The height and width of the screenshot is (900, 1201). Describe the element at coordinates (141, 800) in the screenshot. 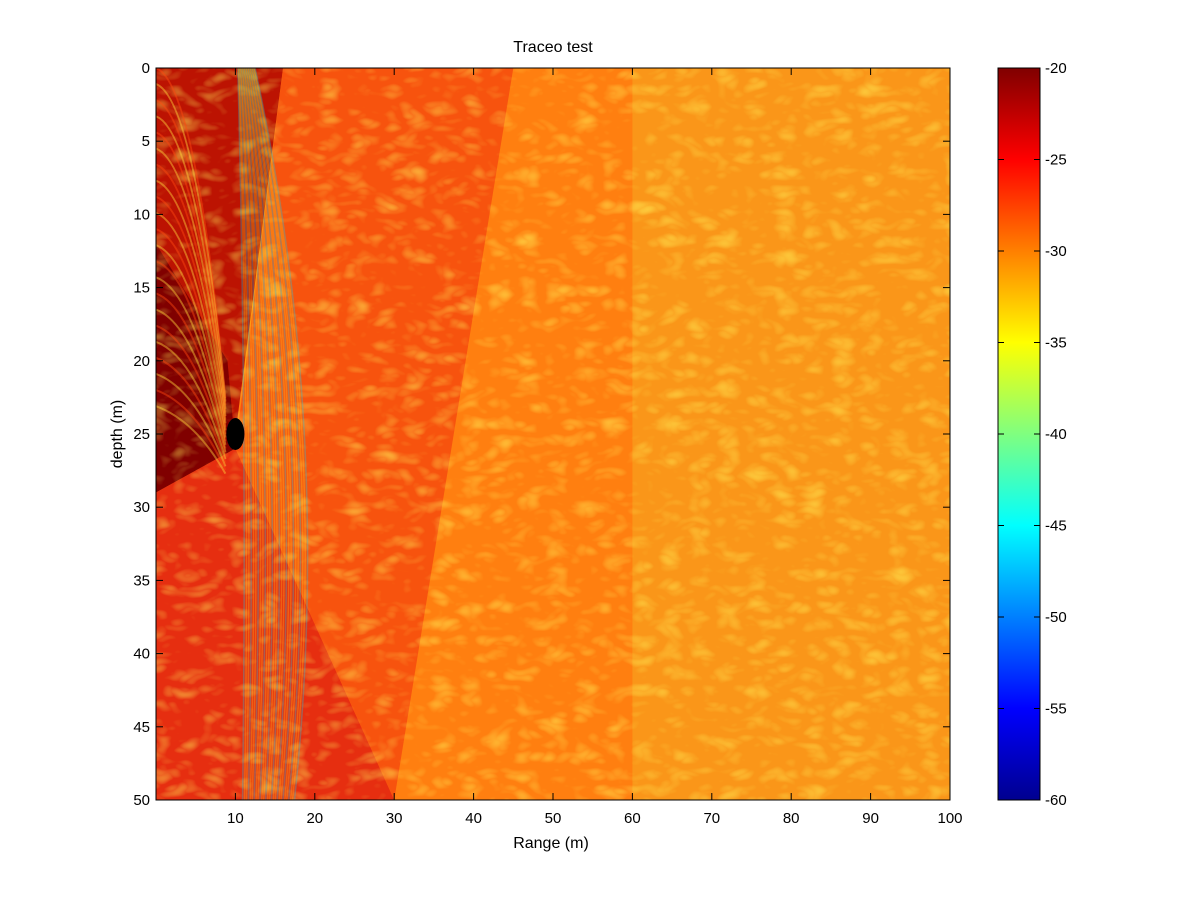

I see `y-tick-label: 50` at that location.